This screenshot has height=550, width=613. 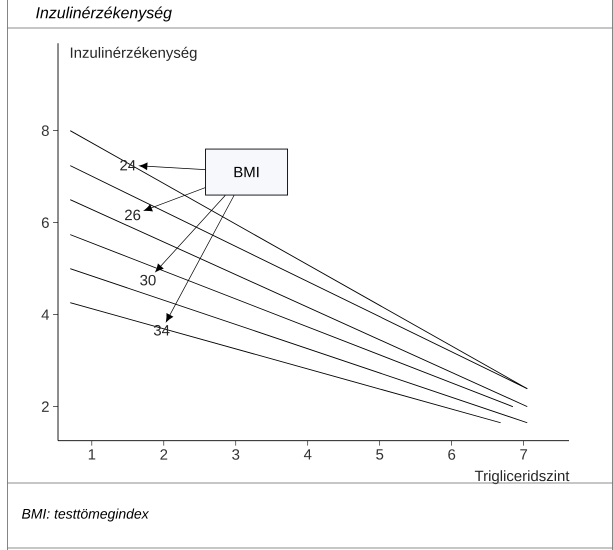 I want to click on y-tick-label: 2, so click(x=45, y=406).